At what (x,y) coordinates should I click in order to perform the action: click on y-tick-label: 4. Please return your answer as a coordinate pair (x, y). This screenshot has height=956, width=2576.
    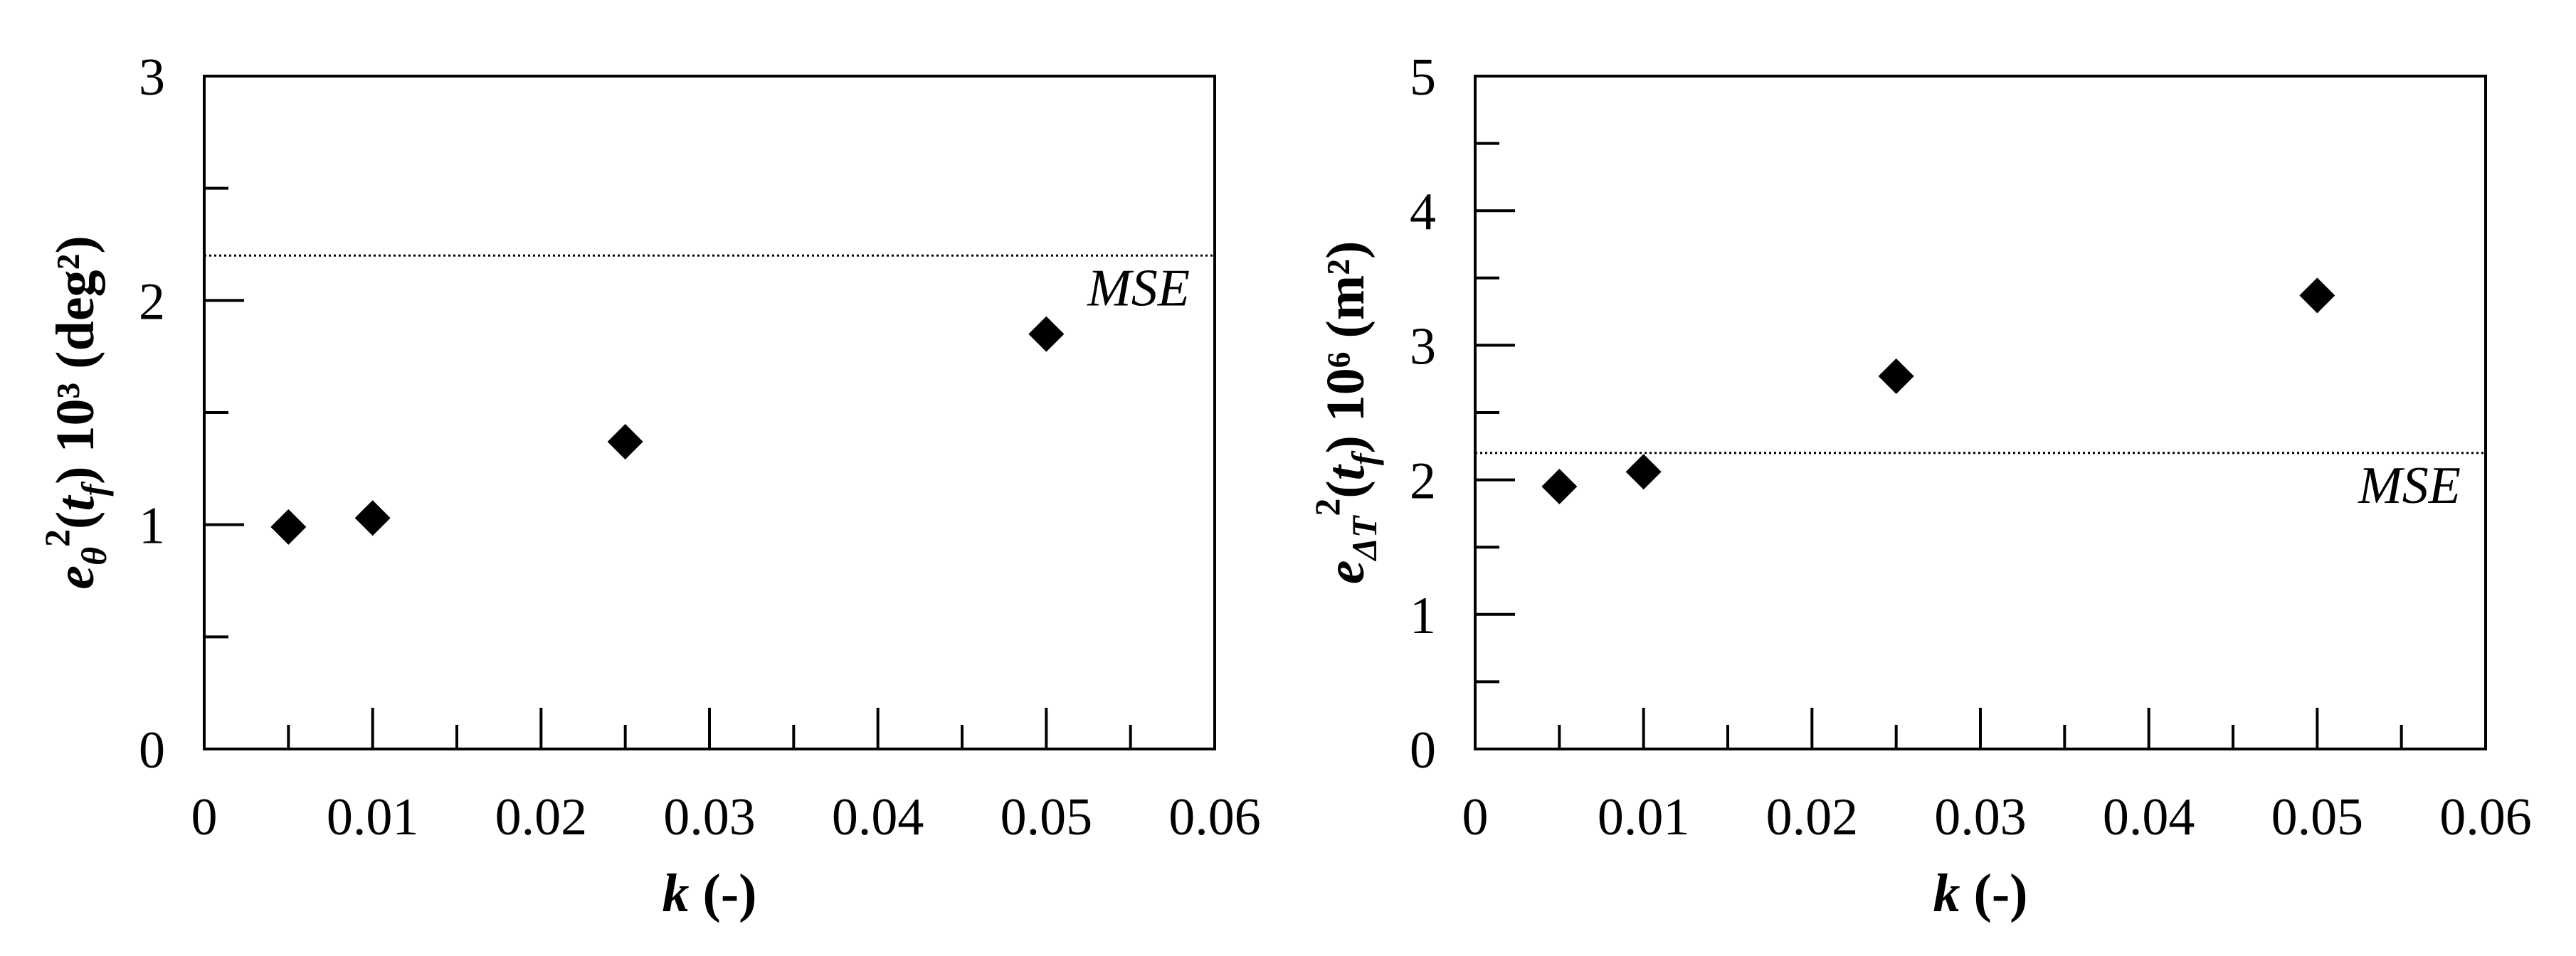
    Looking at the image, I should click on (1423, 212).